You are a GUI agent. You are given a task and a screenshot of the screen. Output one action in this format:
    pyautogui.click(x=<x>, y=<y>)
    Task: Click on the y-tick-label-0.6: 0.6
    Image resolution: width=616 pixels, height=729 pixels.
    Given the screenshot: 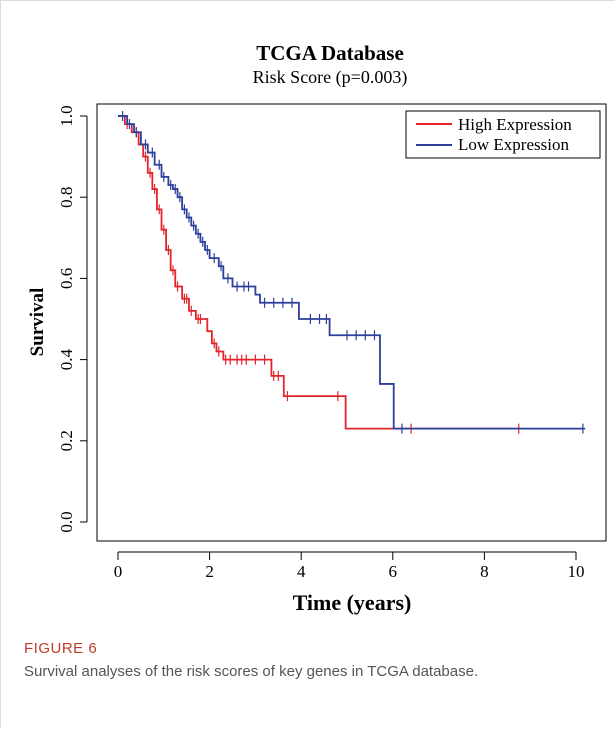 What is the action you would take?
    pyautogui.click(x=66, y=278)
    